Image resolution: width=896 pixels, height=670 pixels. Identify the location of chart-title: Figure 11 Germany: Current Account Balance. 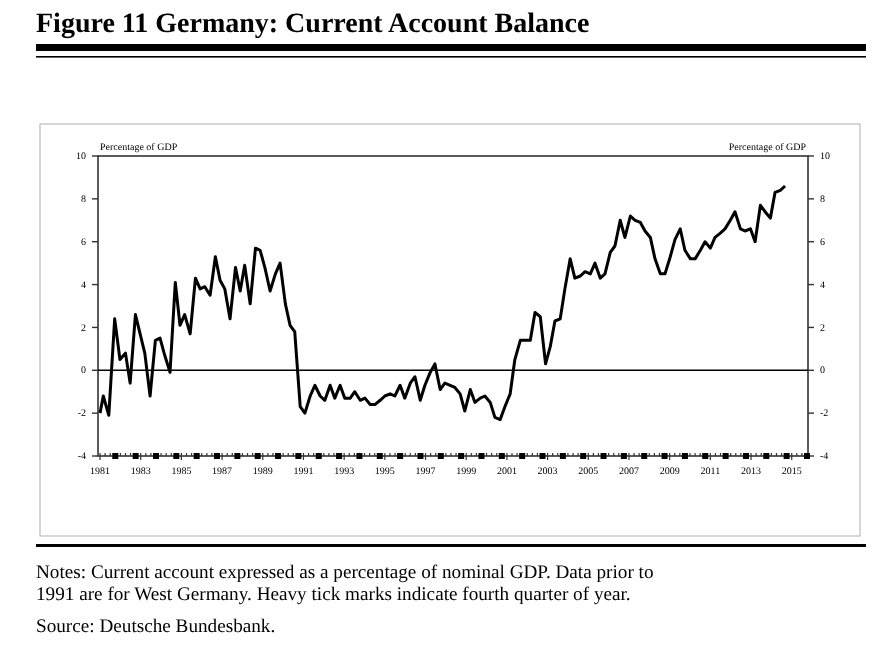
(313, 25).